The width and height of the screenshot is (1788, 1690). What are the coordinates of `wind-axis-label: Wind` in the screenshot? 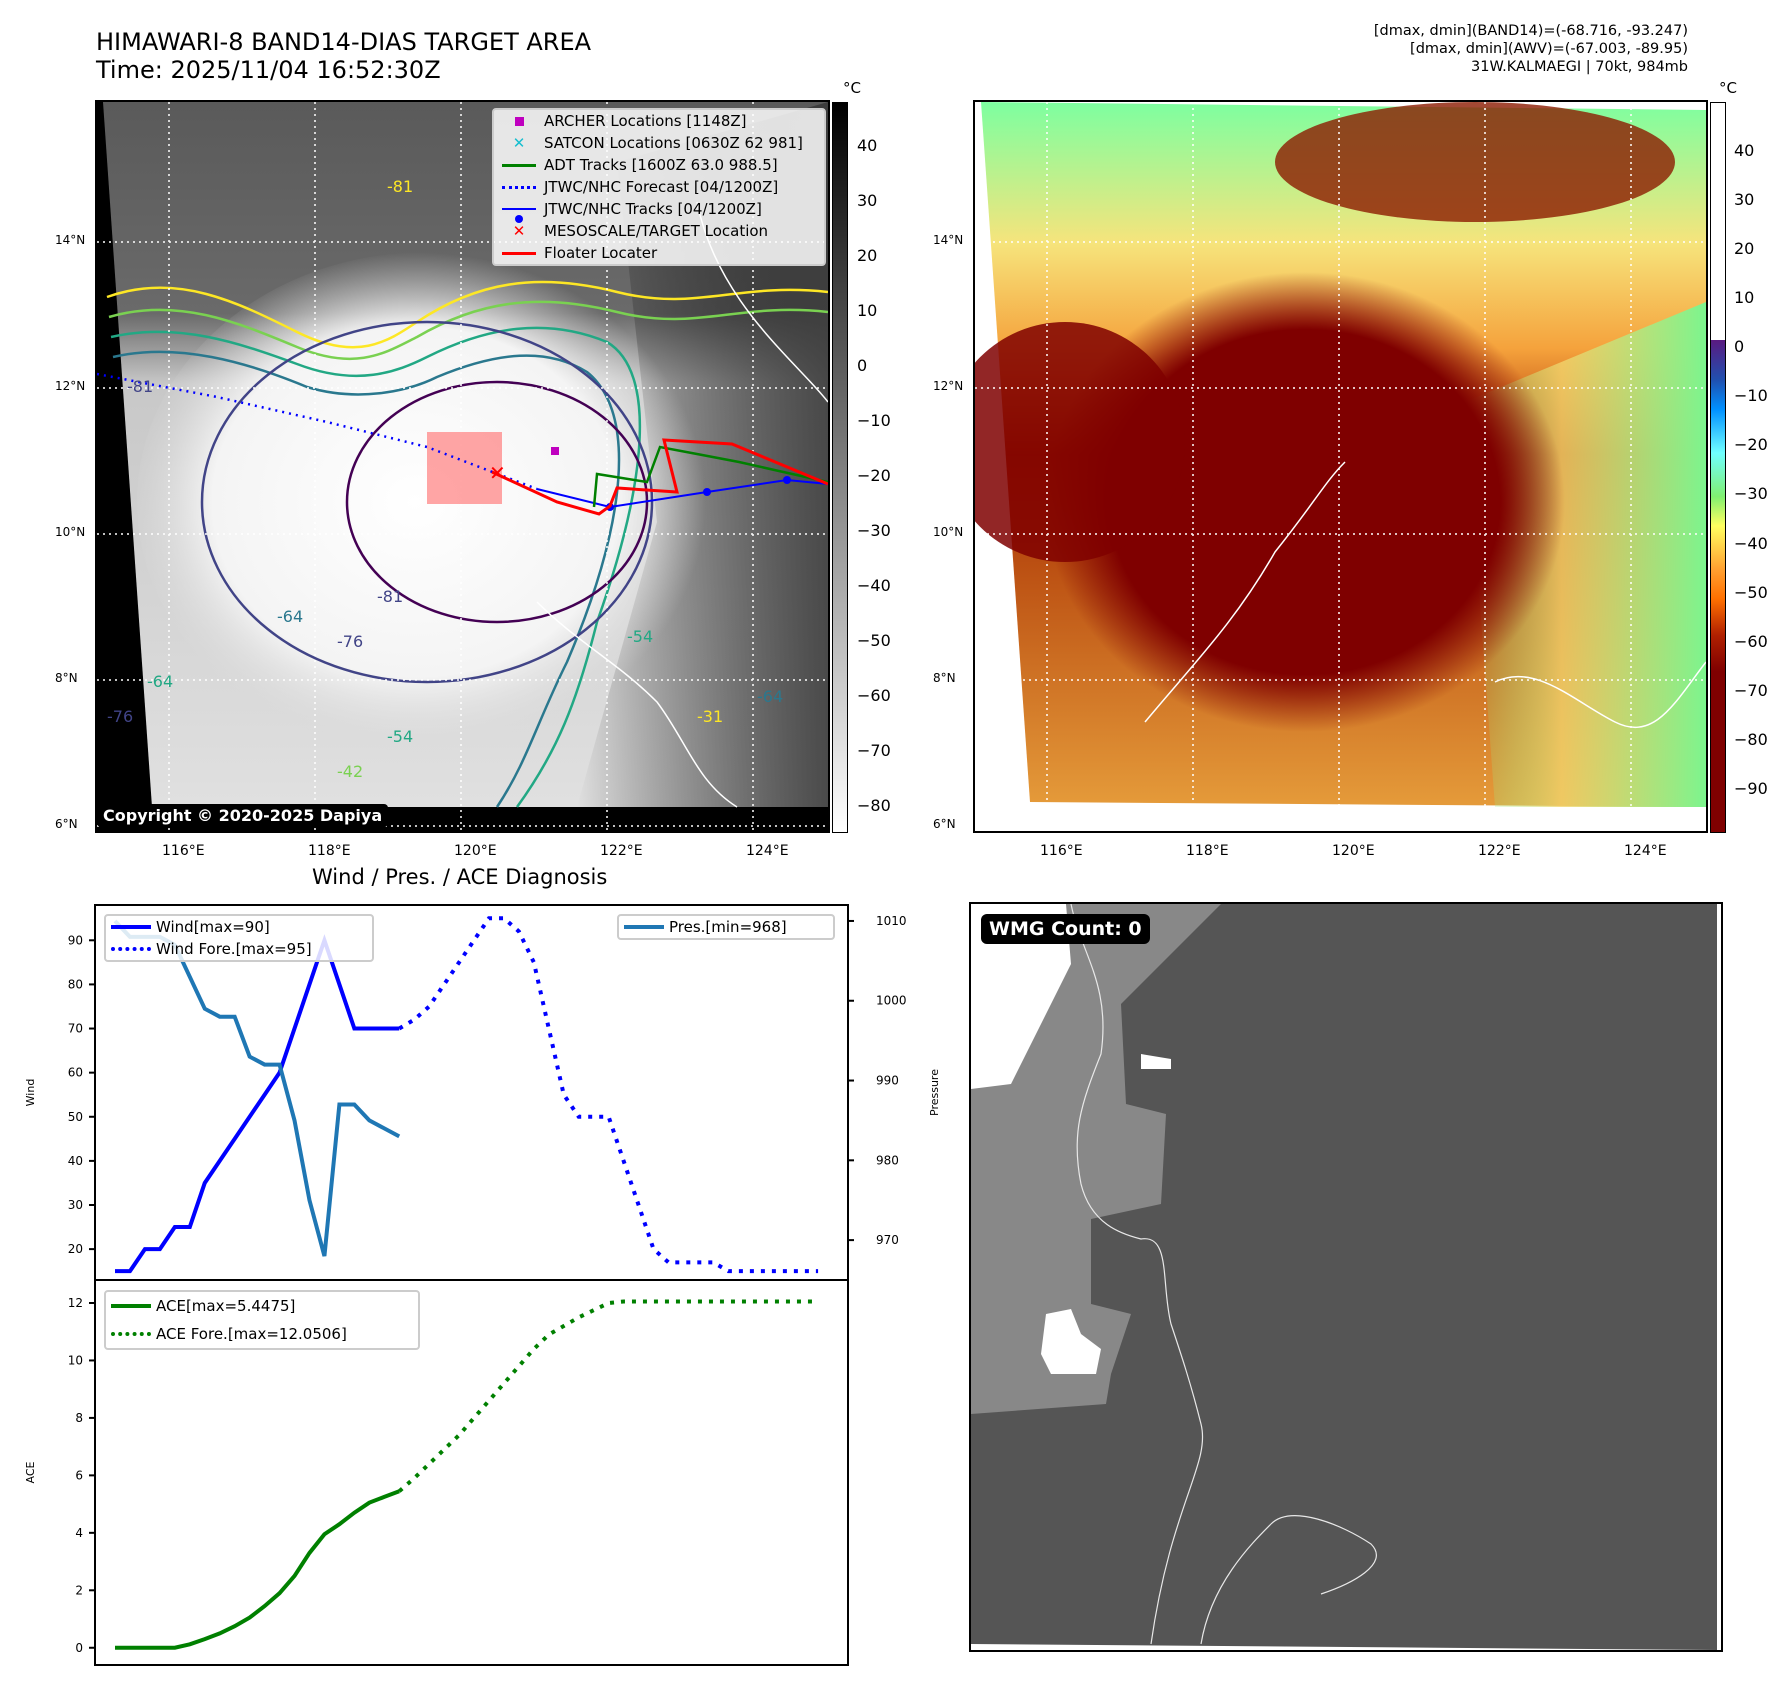 It's located at (30, 1093).